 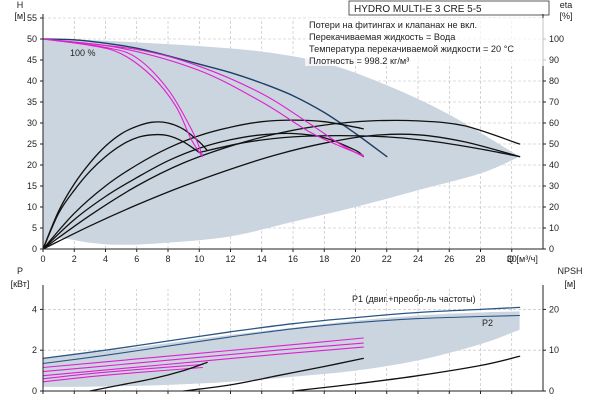 What do you see at coordinates (34, 350) in the screenshot?
I see `y-tick-label-left: 2` at bounding box center [34, 350].